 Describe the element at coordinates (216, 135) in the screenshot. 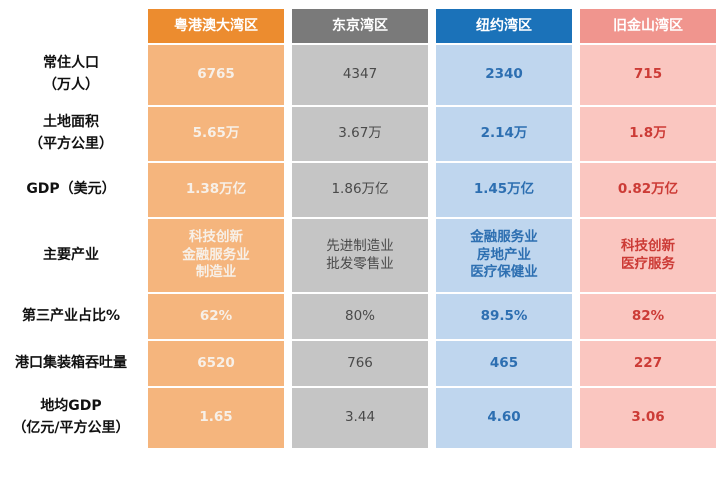

I see `table-cell: 5.65万` at that location.